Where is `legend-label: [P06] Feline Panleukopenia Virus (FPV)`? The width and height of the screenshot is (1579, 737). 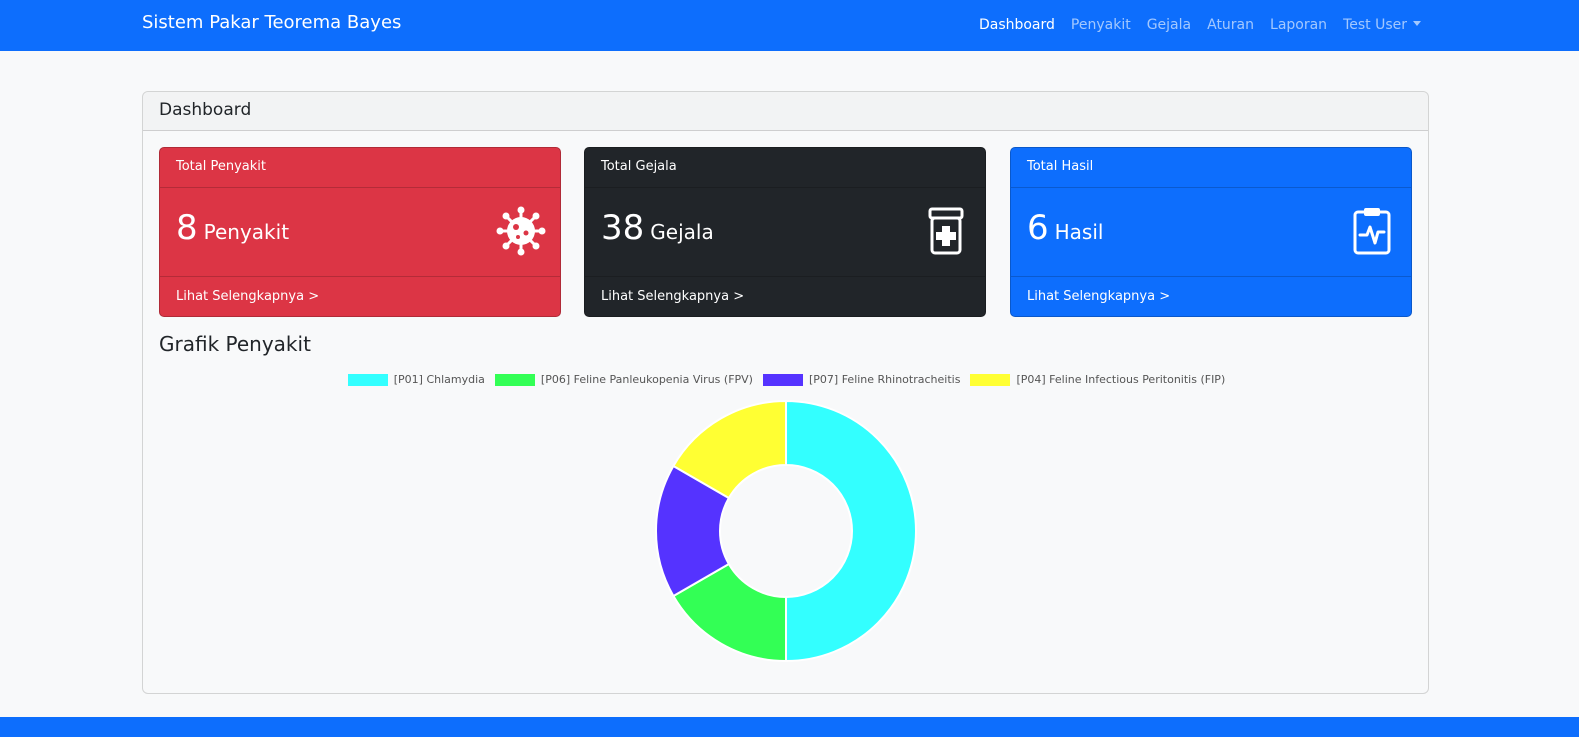
legend-label: [P06] Feline Panleukopenia Virus (FPV) is located at coordinates (646, 379).